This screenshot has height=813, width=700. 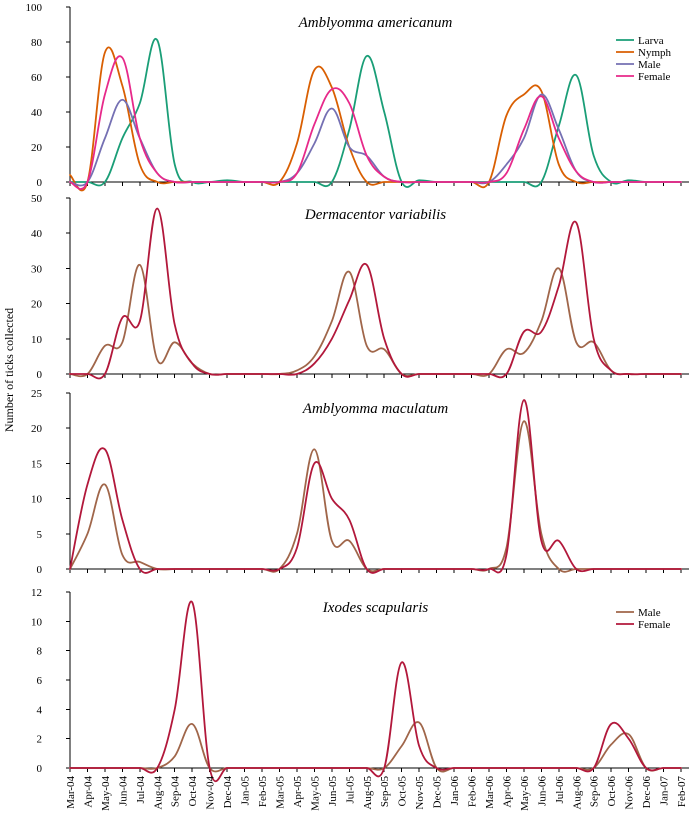 I want to click on y-tick-label: 4, so click(x=40, y=710).